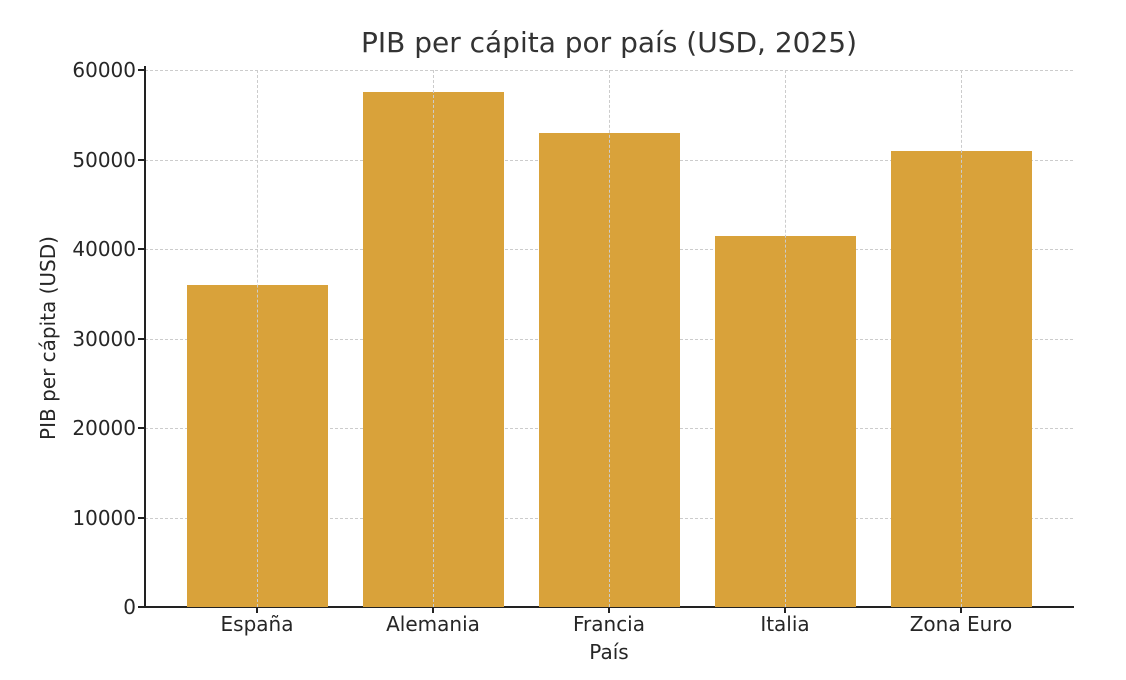 The height and width of the screenshot is (680, 1126). What do you see at coordinates (609, 42) in the screenshot?
I see `chart-title: PIB per cápita por país (USD, 2025)` at bounding box center [609, 42].